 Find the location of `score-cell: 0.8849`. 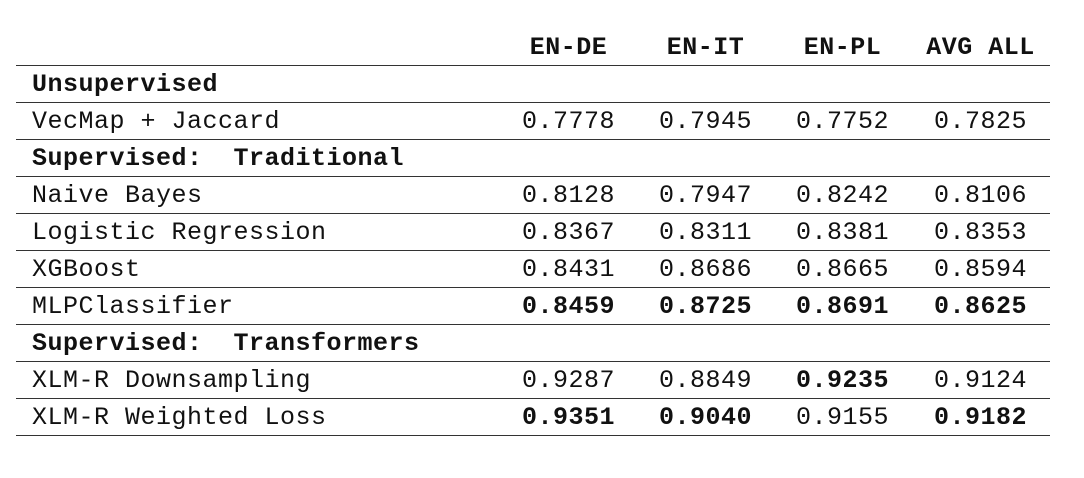

score-cell: 0.8849 is located at coordinates (705, 380).